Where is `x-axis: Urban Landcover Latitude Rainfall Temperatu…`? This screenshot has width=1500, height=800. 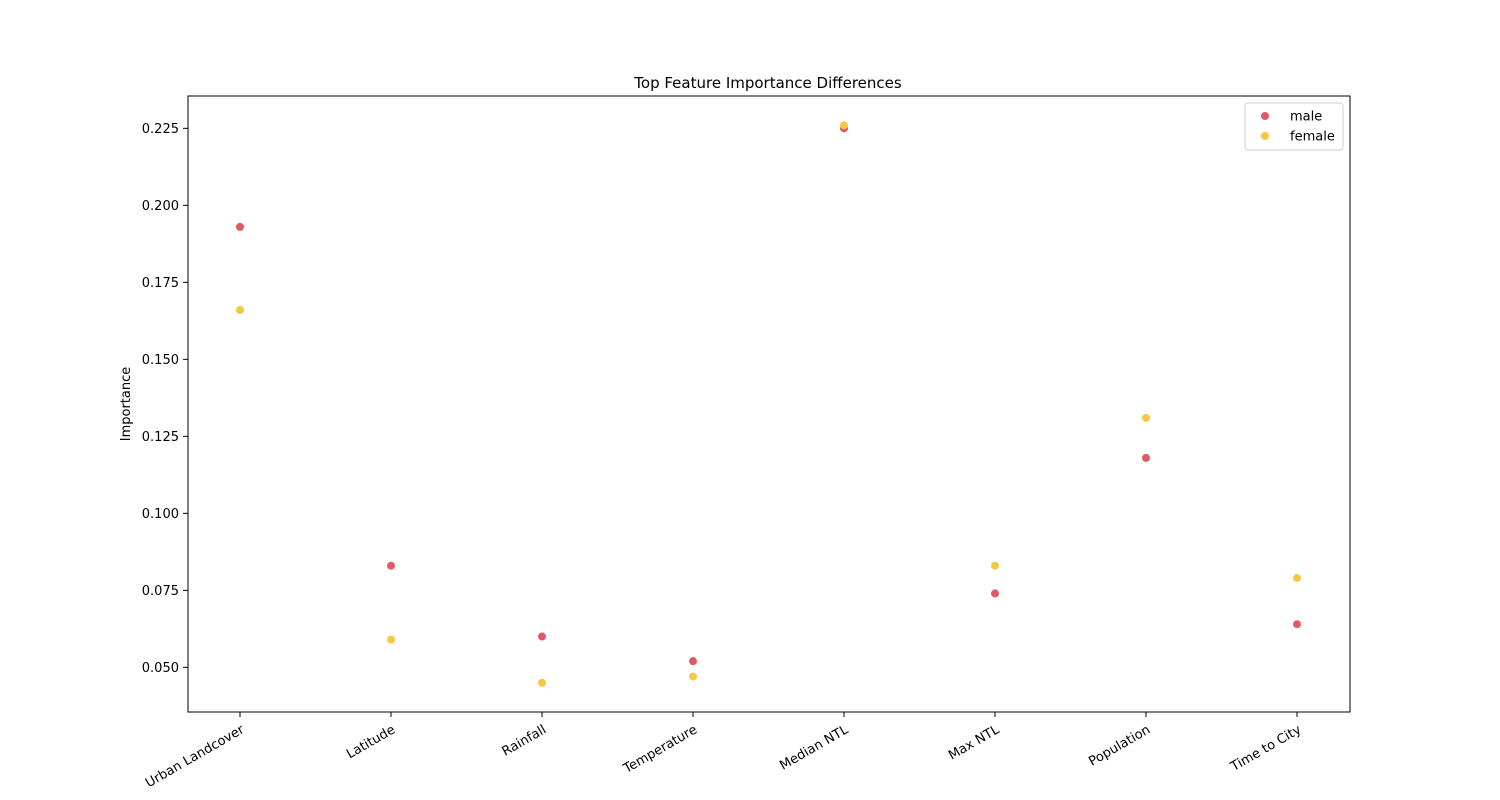
x-axis: Urban Landcover Latitude Rainfall Temperatu… is located at coordinates (723, 751).